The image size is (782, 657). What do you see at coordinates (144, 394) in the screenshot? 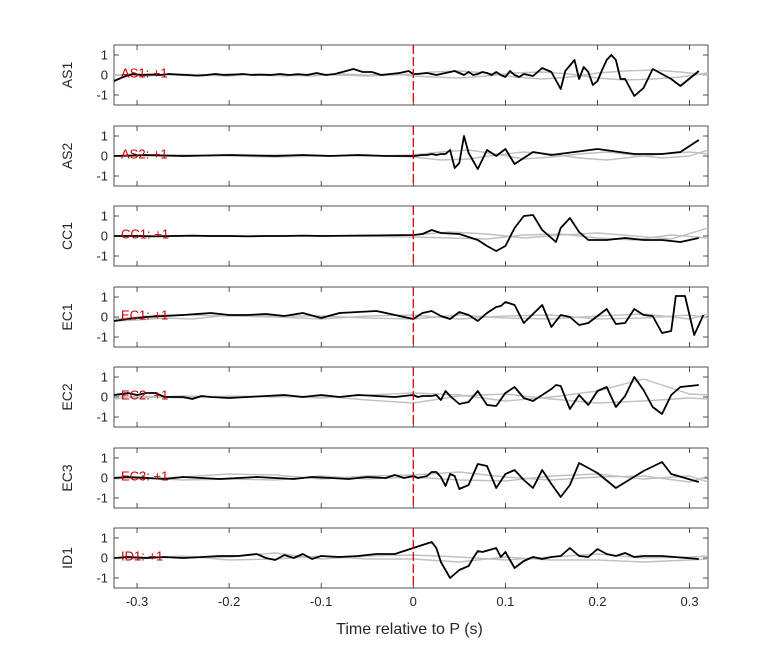
I see `trace-label: EC2: +1` at bounding box center [144, 394].